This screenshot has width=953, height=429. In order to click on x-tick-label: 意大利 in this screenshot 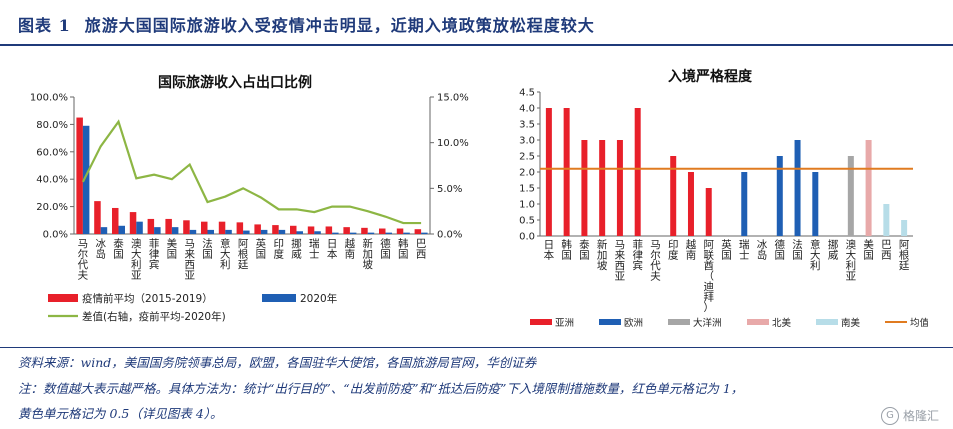, I will do `click(225, 254)`.